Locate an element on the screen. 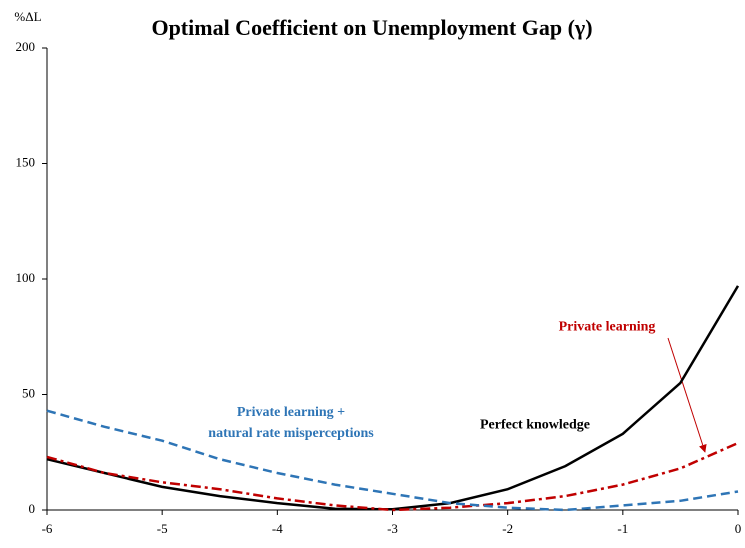 The image size is (745, 548). x-tick-label: 0 is located at coordinates (738, 528).